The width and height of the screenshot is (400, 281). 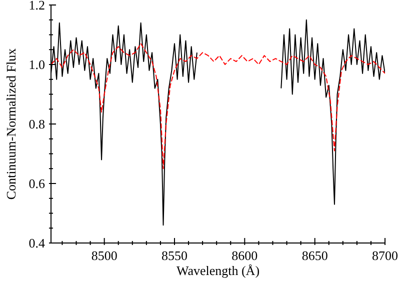 What do you see at coordinates (104, 255) in the screenshot?
I see `x-tick-label: 8500` at bounding box center [104, 255].